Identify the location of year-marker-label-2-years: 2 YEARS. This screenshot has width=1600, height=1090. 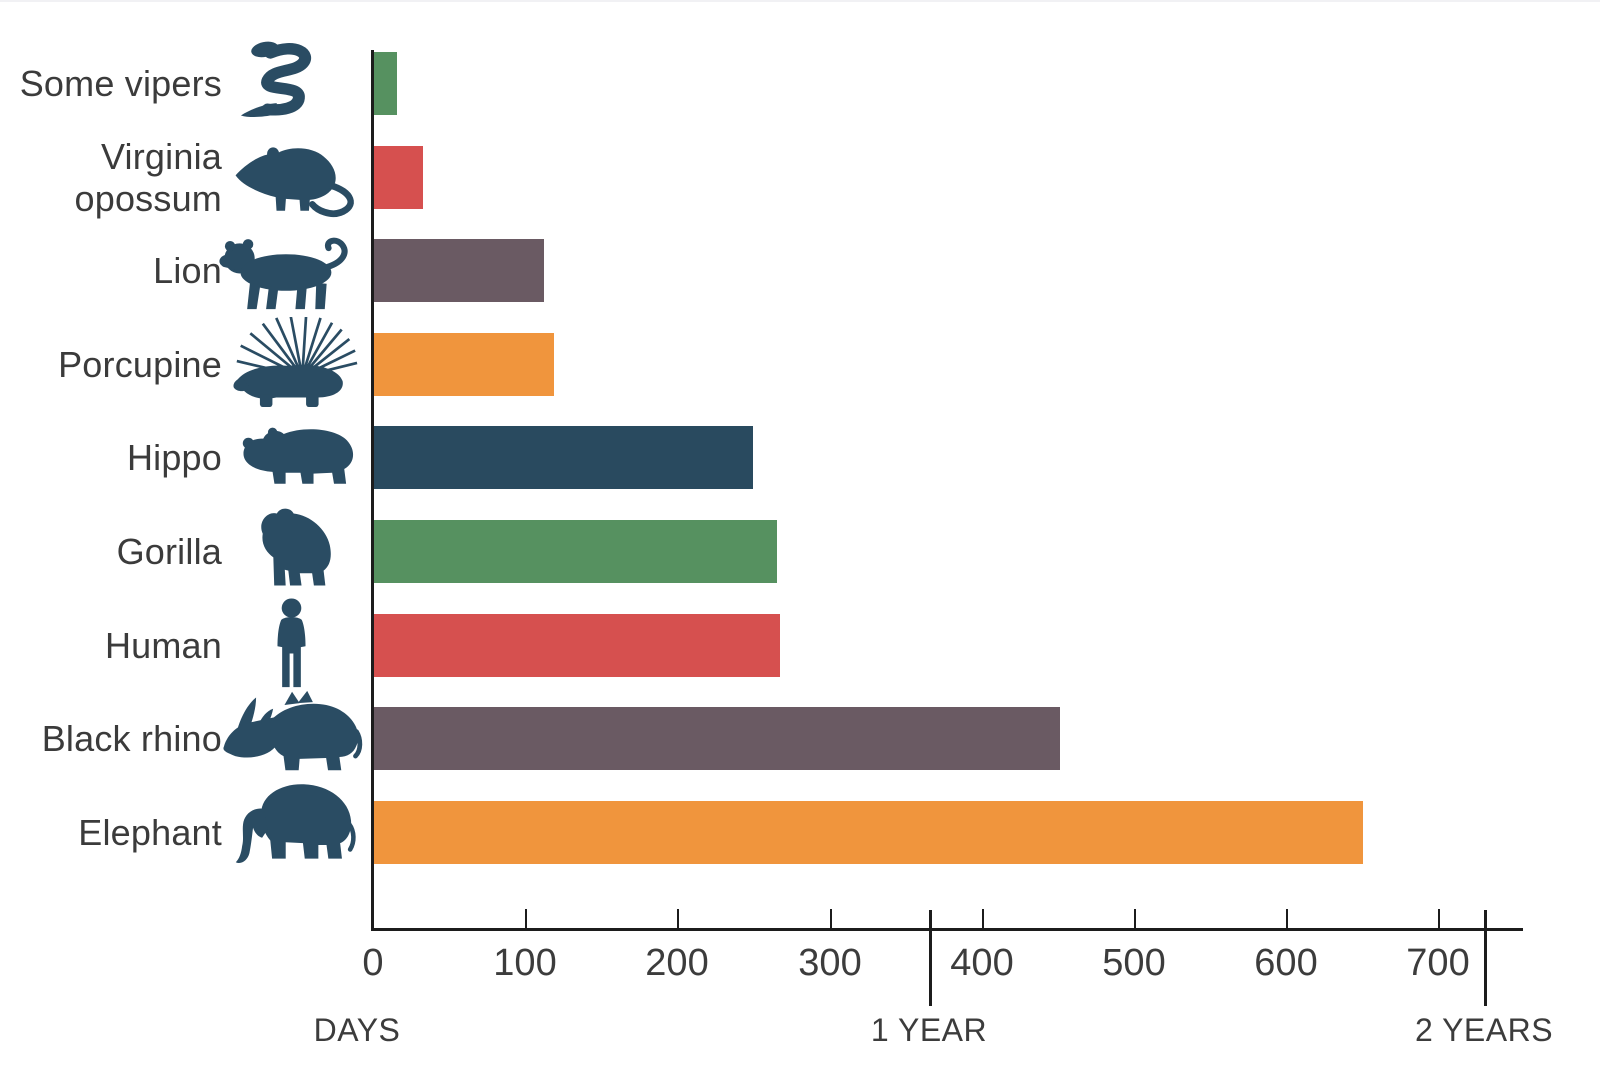
(1484, 1030).